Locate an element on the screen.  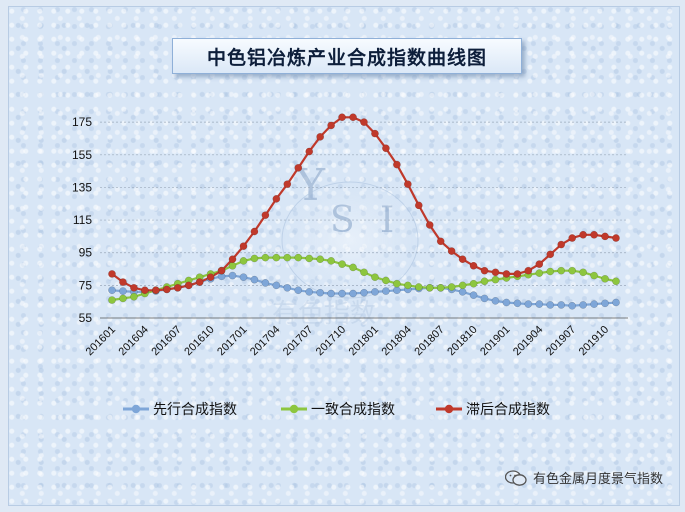
y-tick-label: 155 is located at coordinates (82, 155).